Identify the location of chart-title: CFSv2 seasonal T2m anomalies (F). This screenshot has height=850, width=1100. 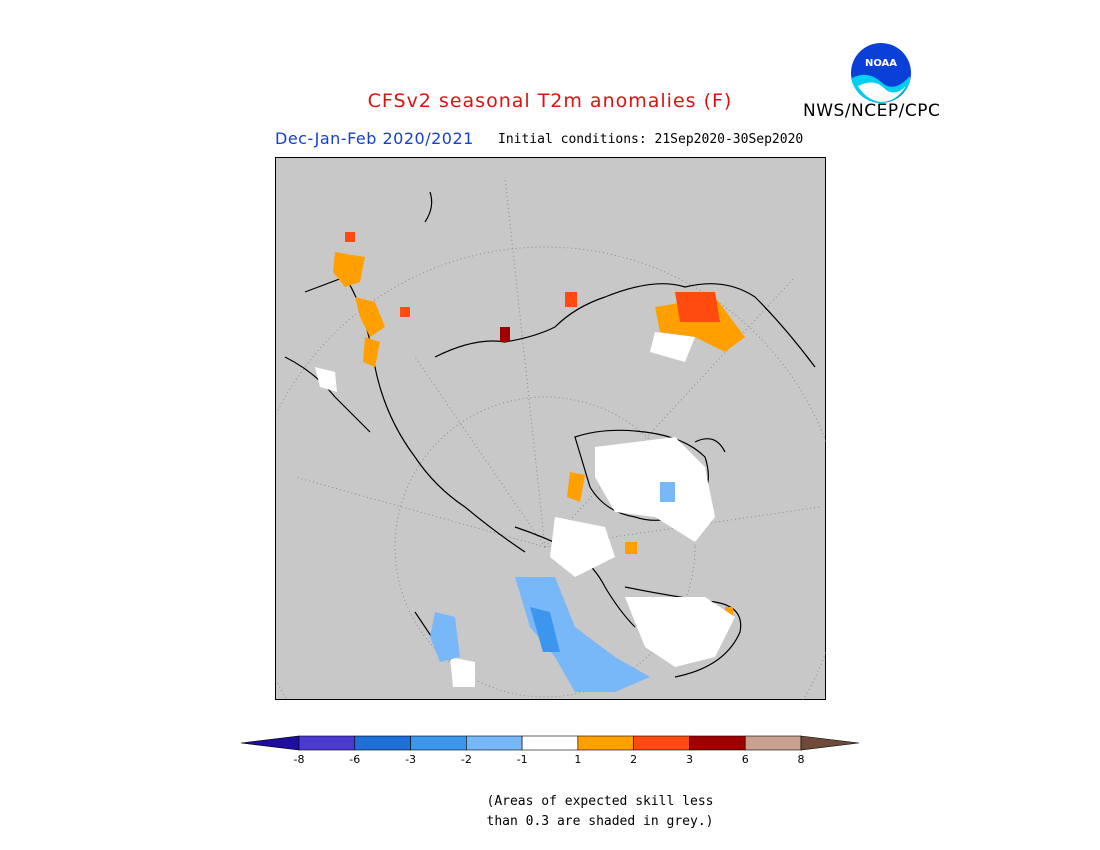
(550, 101).